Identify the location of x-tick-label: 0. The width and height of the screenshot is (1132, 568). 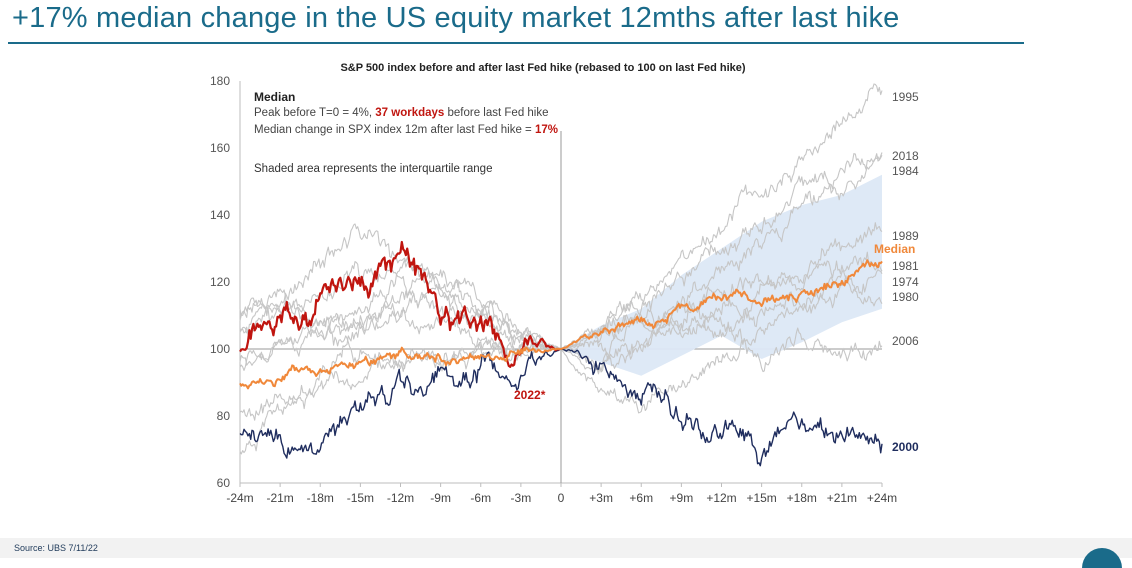
(561, 498).